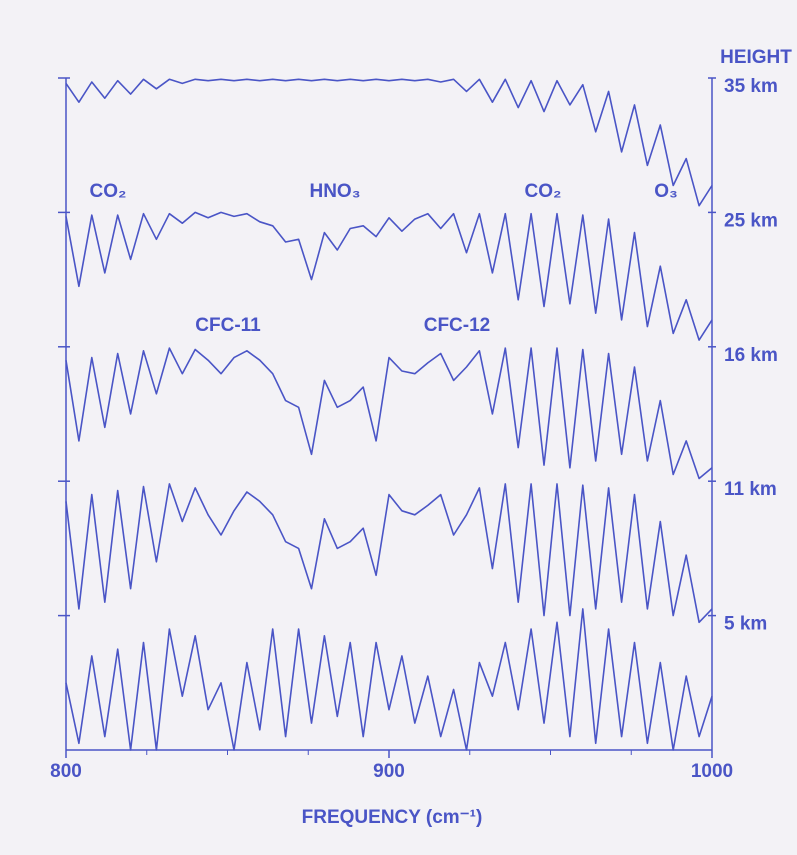 The image size is (797, 855). Describe the element at coordinates (228, 325) in the screenshot. I see `annotation: CFC-11` at that location.